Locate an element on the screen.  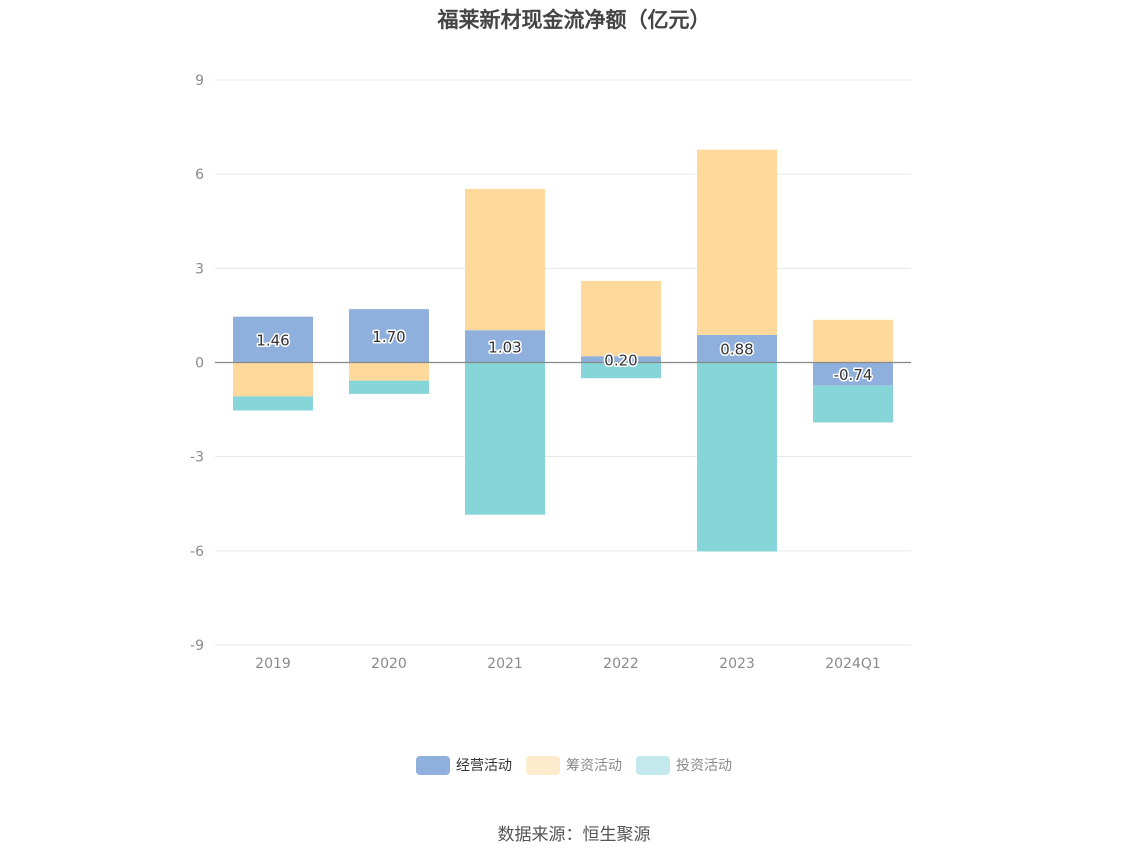
x-tick-label: 2022 is located at coordinates (621, 664).